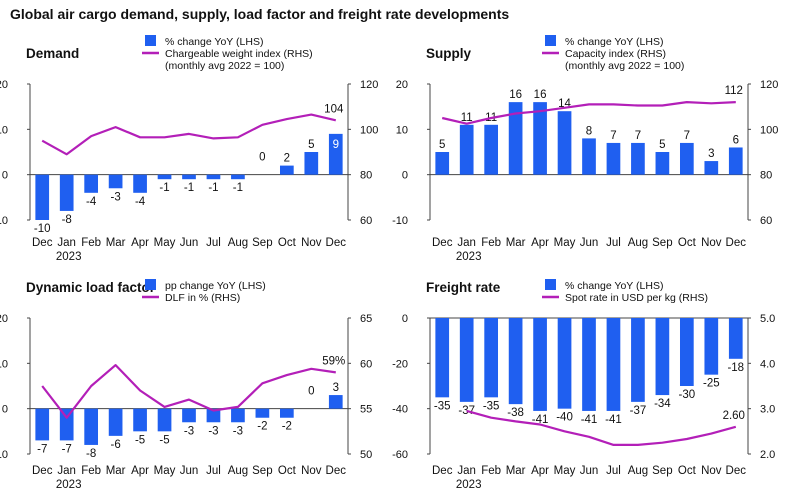 The image size is (800, 495). What do you see at coordinates (287, 159) in the screenshot?
I see `bar-value-label: 2` at bounding box center [287, 159].